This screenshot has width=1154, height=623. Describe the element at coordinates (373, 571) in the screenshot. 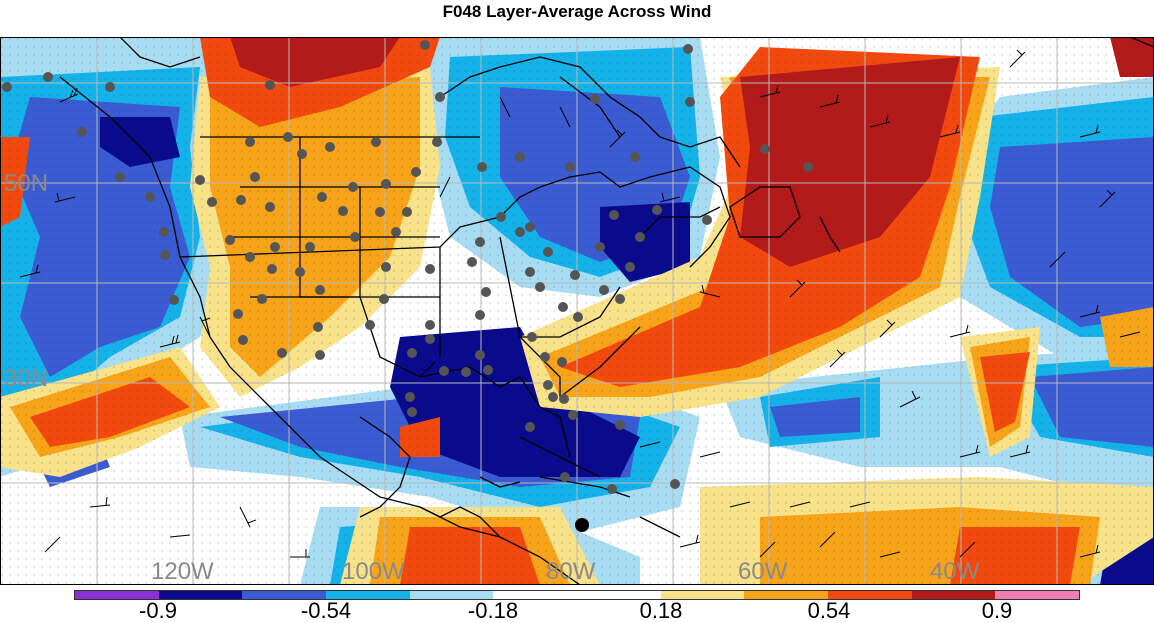

I see `lon-label-100w: 100W` at that location.